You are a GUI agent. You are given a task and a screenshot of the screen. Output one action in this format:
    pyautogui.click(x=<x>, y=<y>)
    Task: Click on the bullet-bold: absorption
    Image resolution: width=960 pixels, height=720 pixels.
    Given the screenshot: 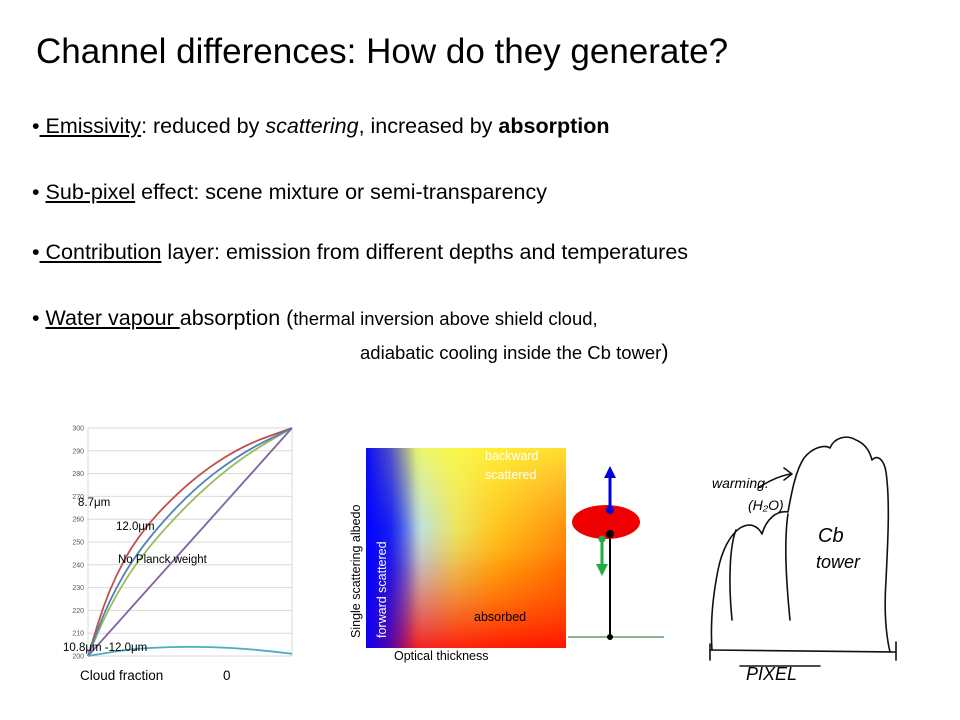 What is the action you would take?
    pyautogui.click(x=554, y=126)
    